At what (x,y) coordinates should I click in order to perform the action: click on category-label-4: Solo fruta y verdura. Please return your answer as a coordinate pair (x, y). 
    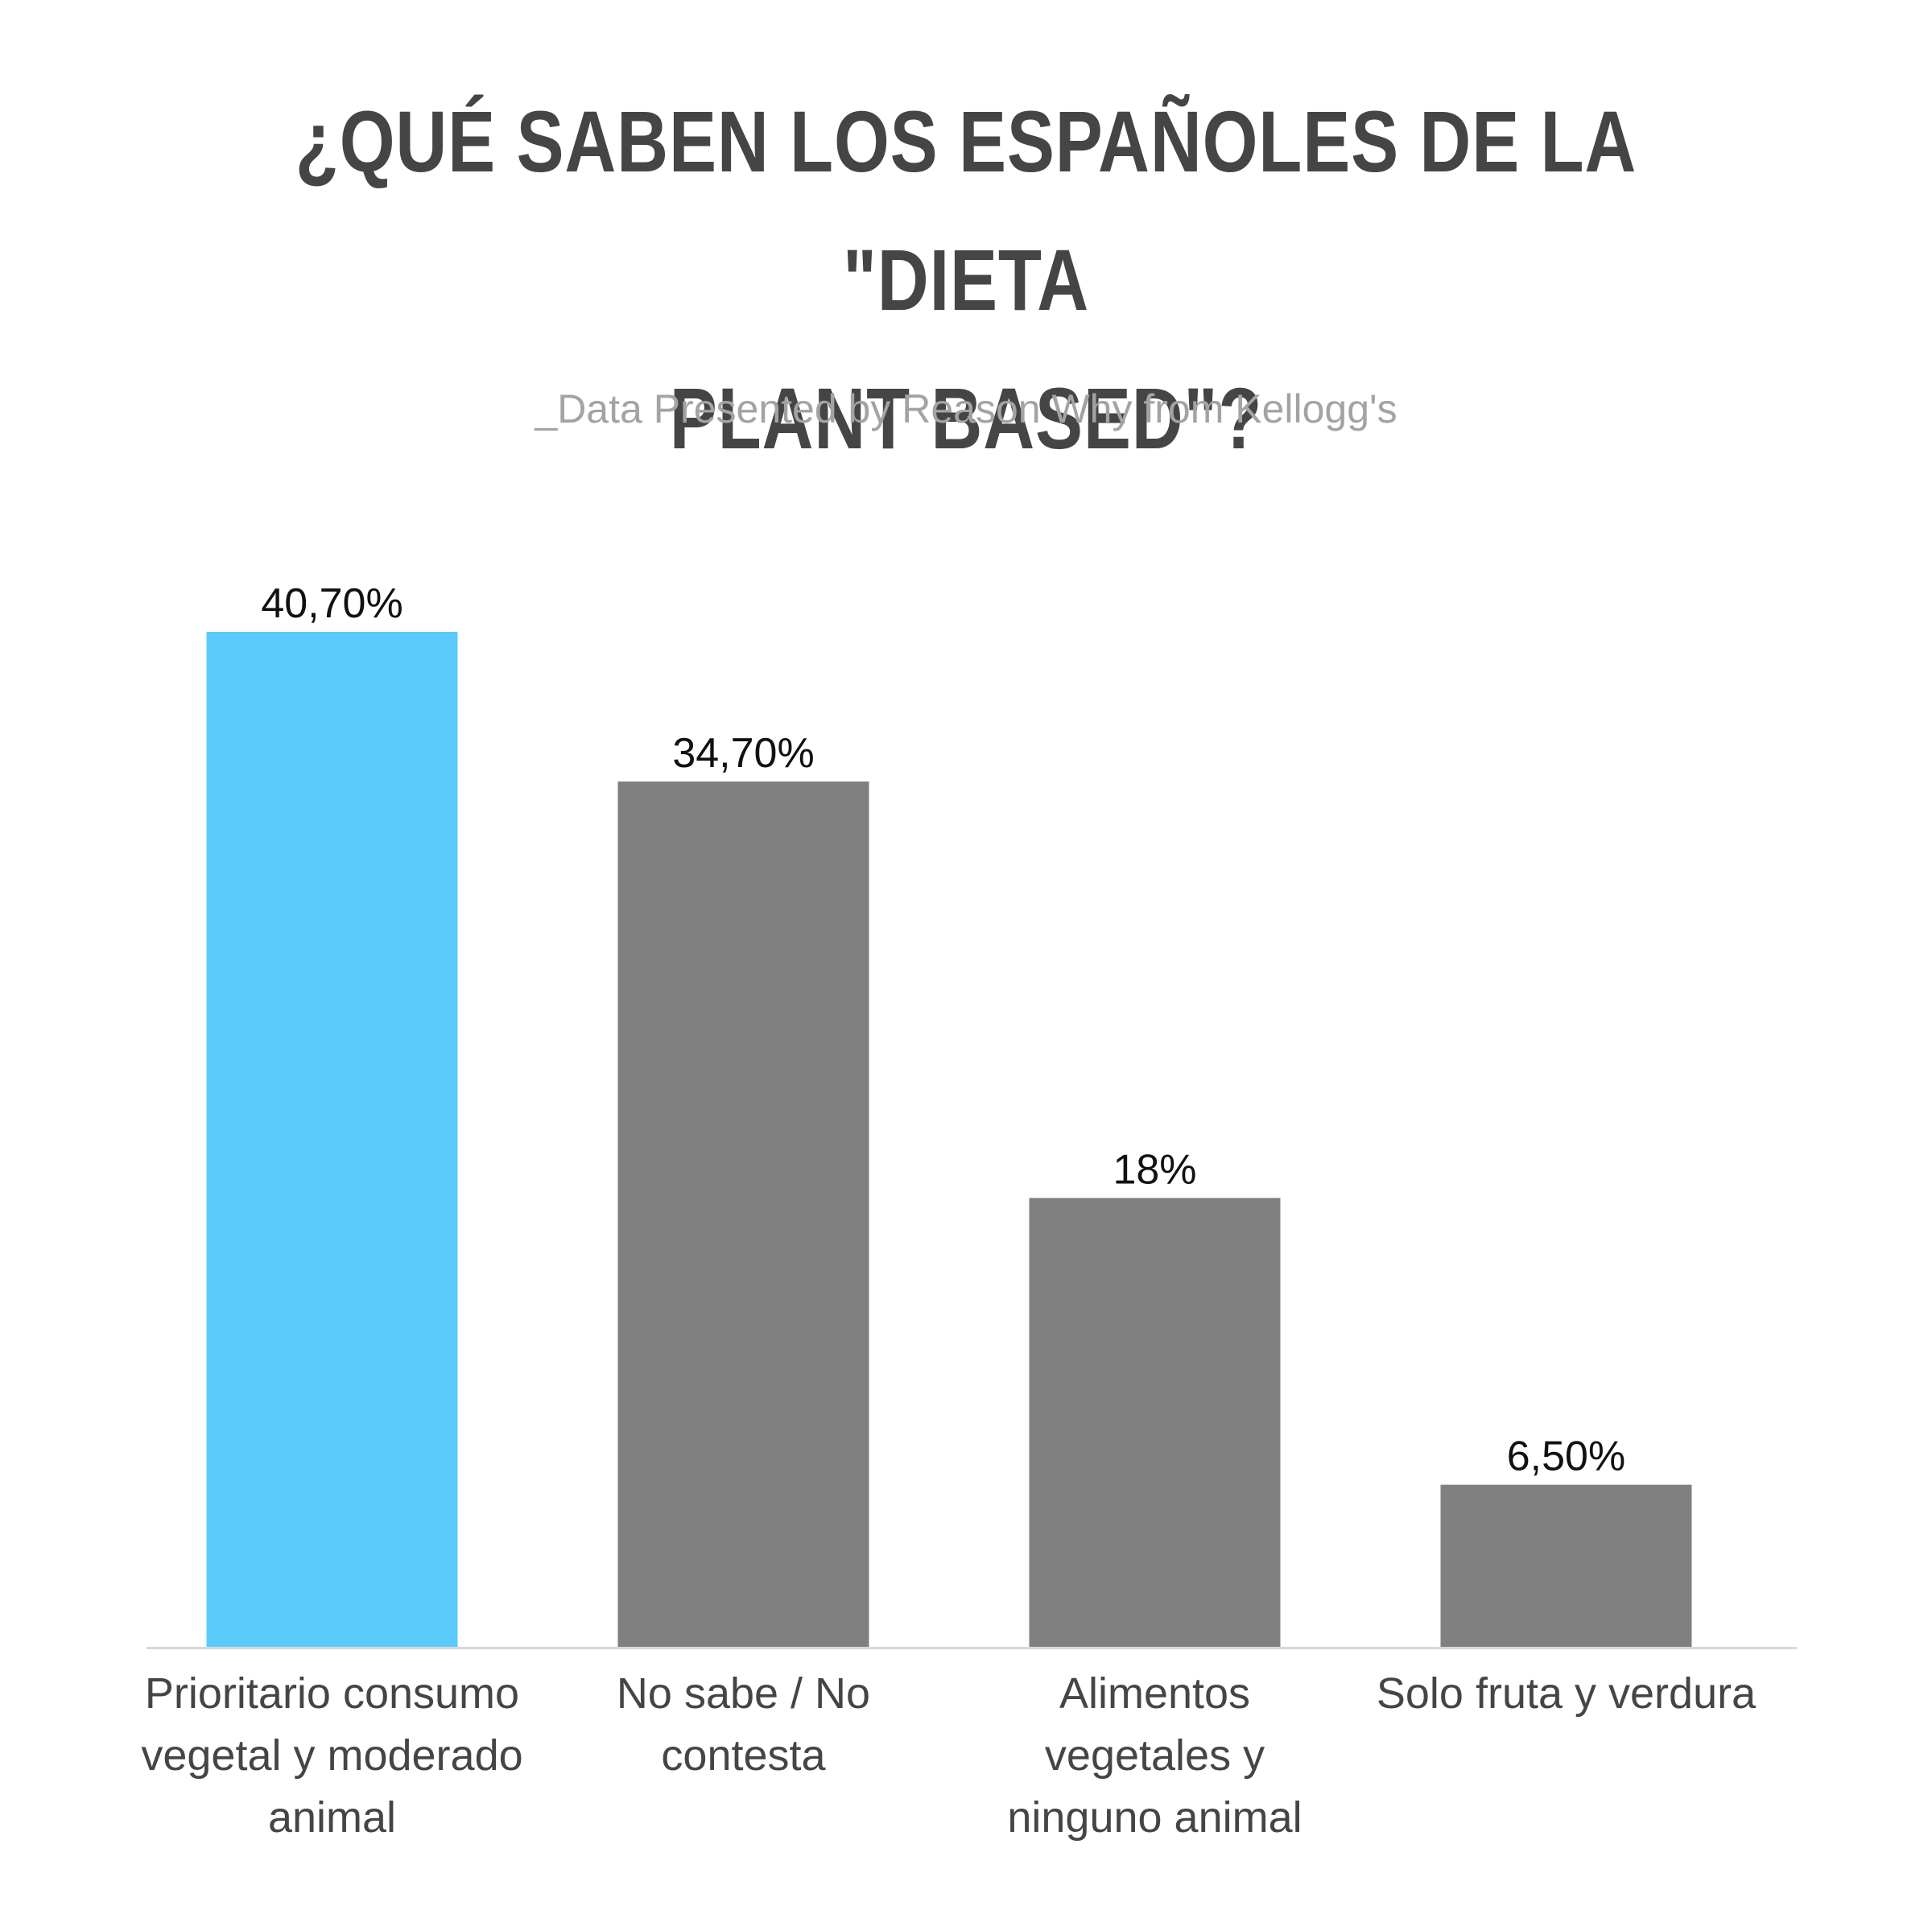
    Looking at the image, I should click on (1567, 1693).